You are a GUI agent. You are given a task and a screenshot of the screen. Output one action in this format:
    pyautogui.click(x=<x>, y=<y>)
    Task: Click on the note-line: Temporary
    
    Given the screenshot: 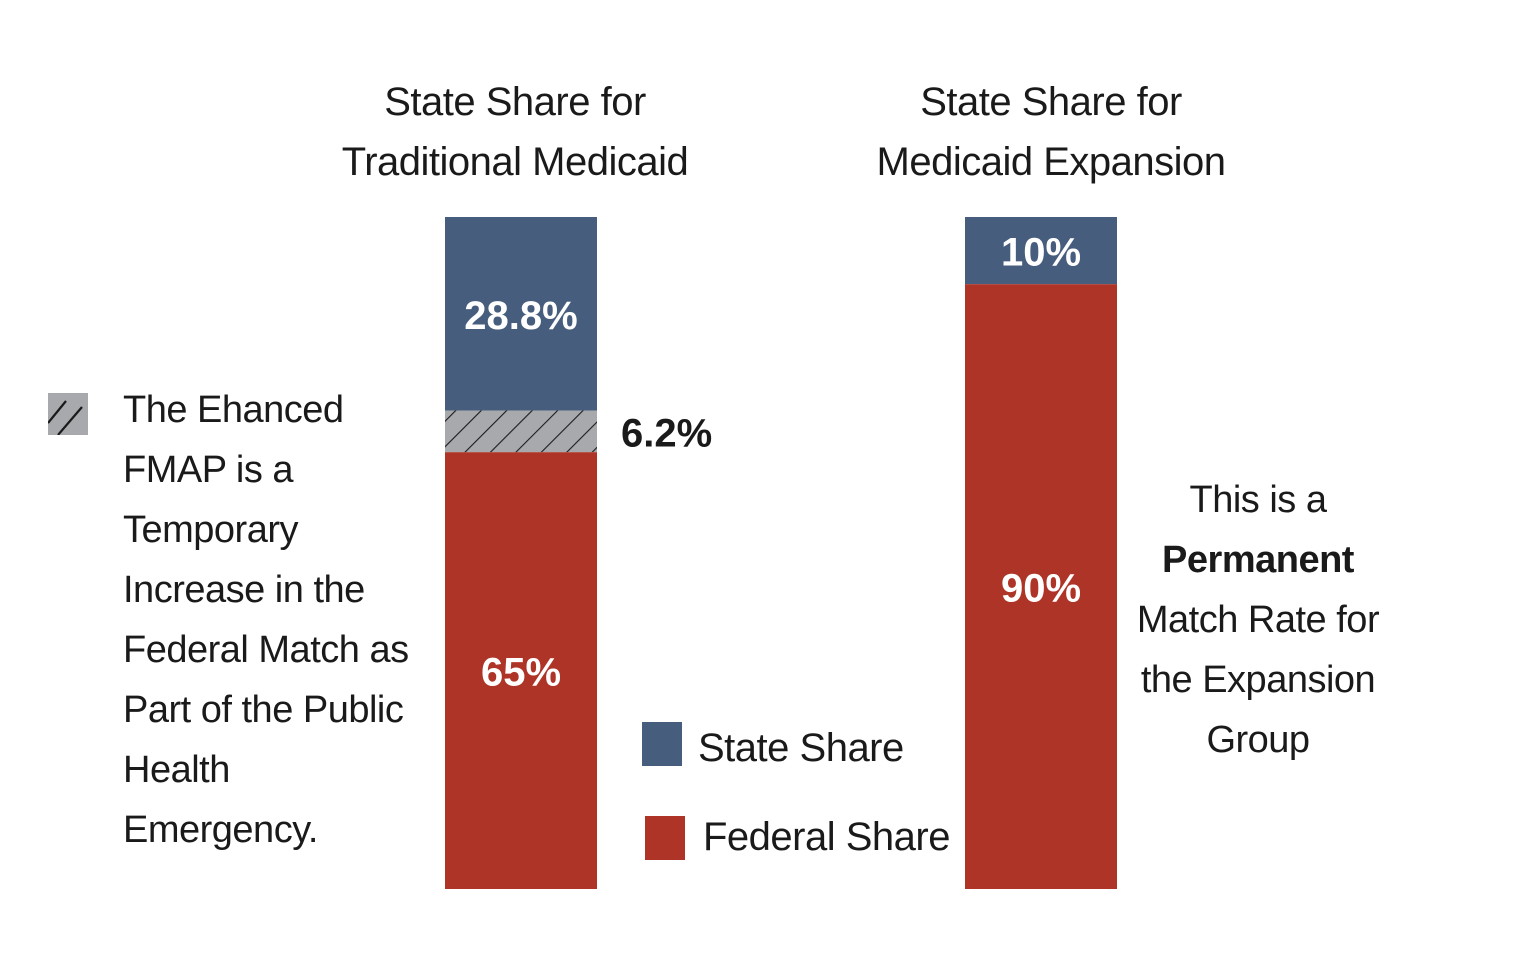 What is the action you would take?
    pyautogui.click(x=211, y=530)
    